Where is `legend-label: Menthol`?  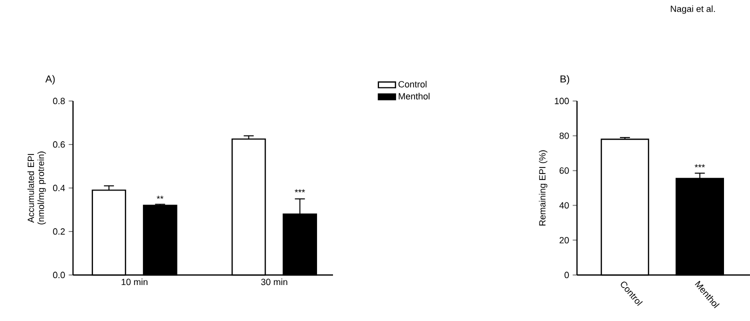
legend-label: Menthol is located at coordinates (414, 96).